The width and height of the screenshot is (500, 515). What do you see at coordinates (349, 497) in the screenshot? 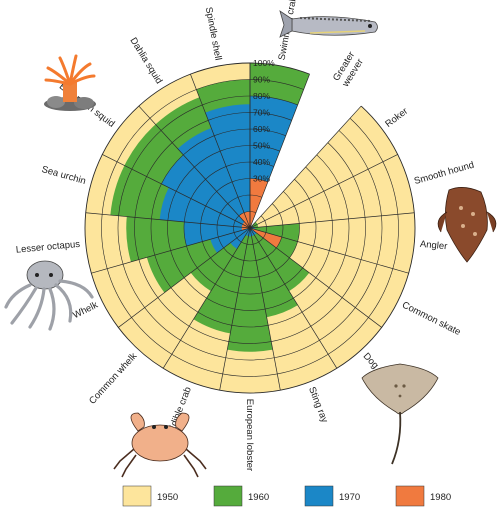
I see `legend-label-1970: 1970` at bounding box center [349, 497].